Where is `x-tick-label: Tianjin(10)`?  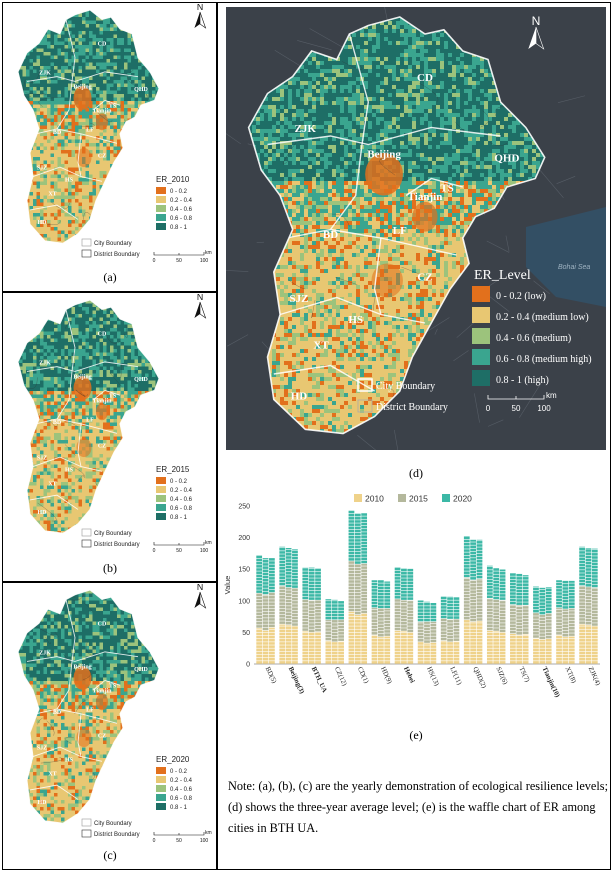
x-tick-label: Tianjin(10) is located at coordinates (551, 682).